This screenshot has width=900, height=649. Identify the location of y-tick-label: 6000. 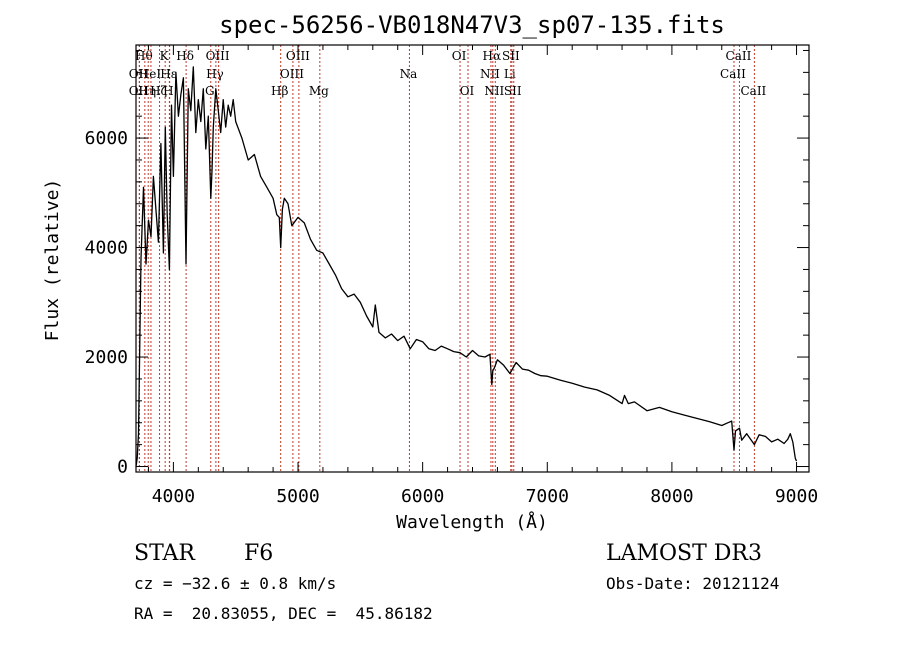
(106, 138).